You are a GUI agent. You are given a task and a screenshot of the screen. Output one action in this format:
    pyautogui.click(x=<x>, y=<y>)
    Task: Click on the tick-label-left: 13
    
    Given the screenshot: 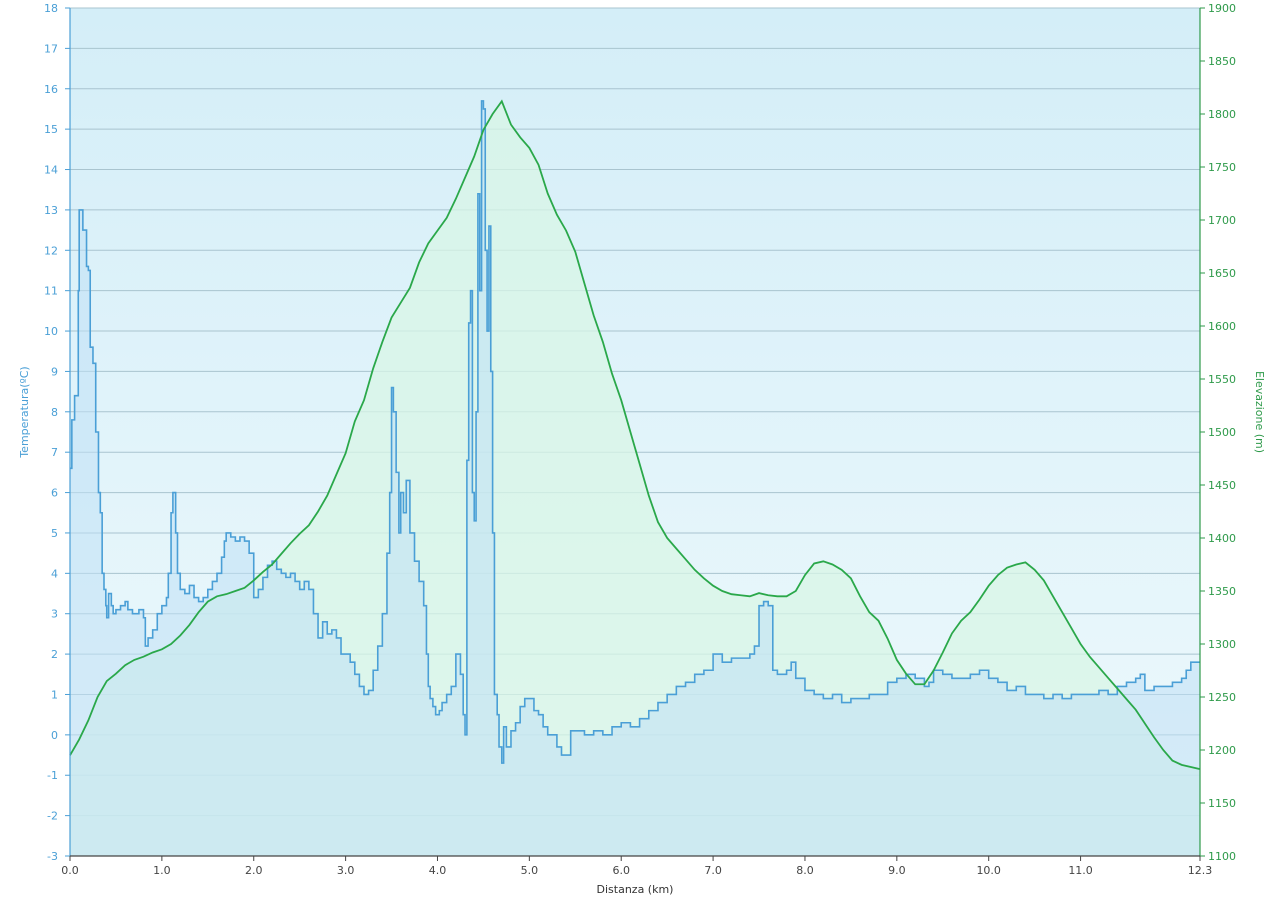 What is the action you would take?
    pyautogui.click(x=51, y=210)
    